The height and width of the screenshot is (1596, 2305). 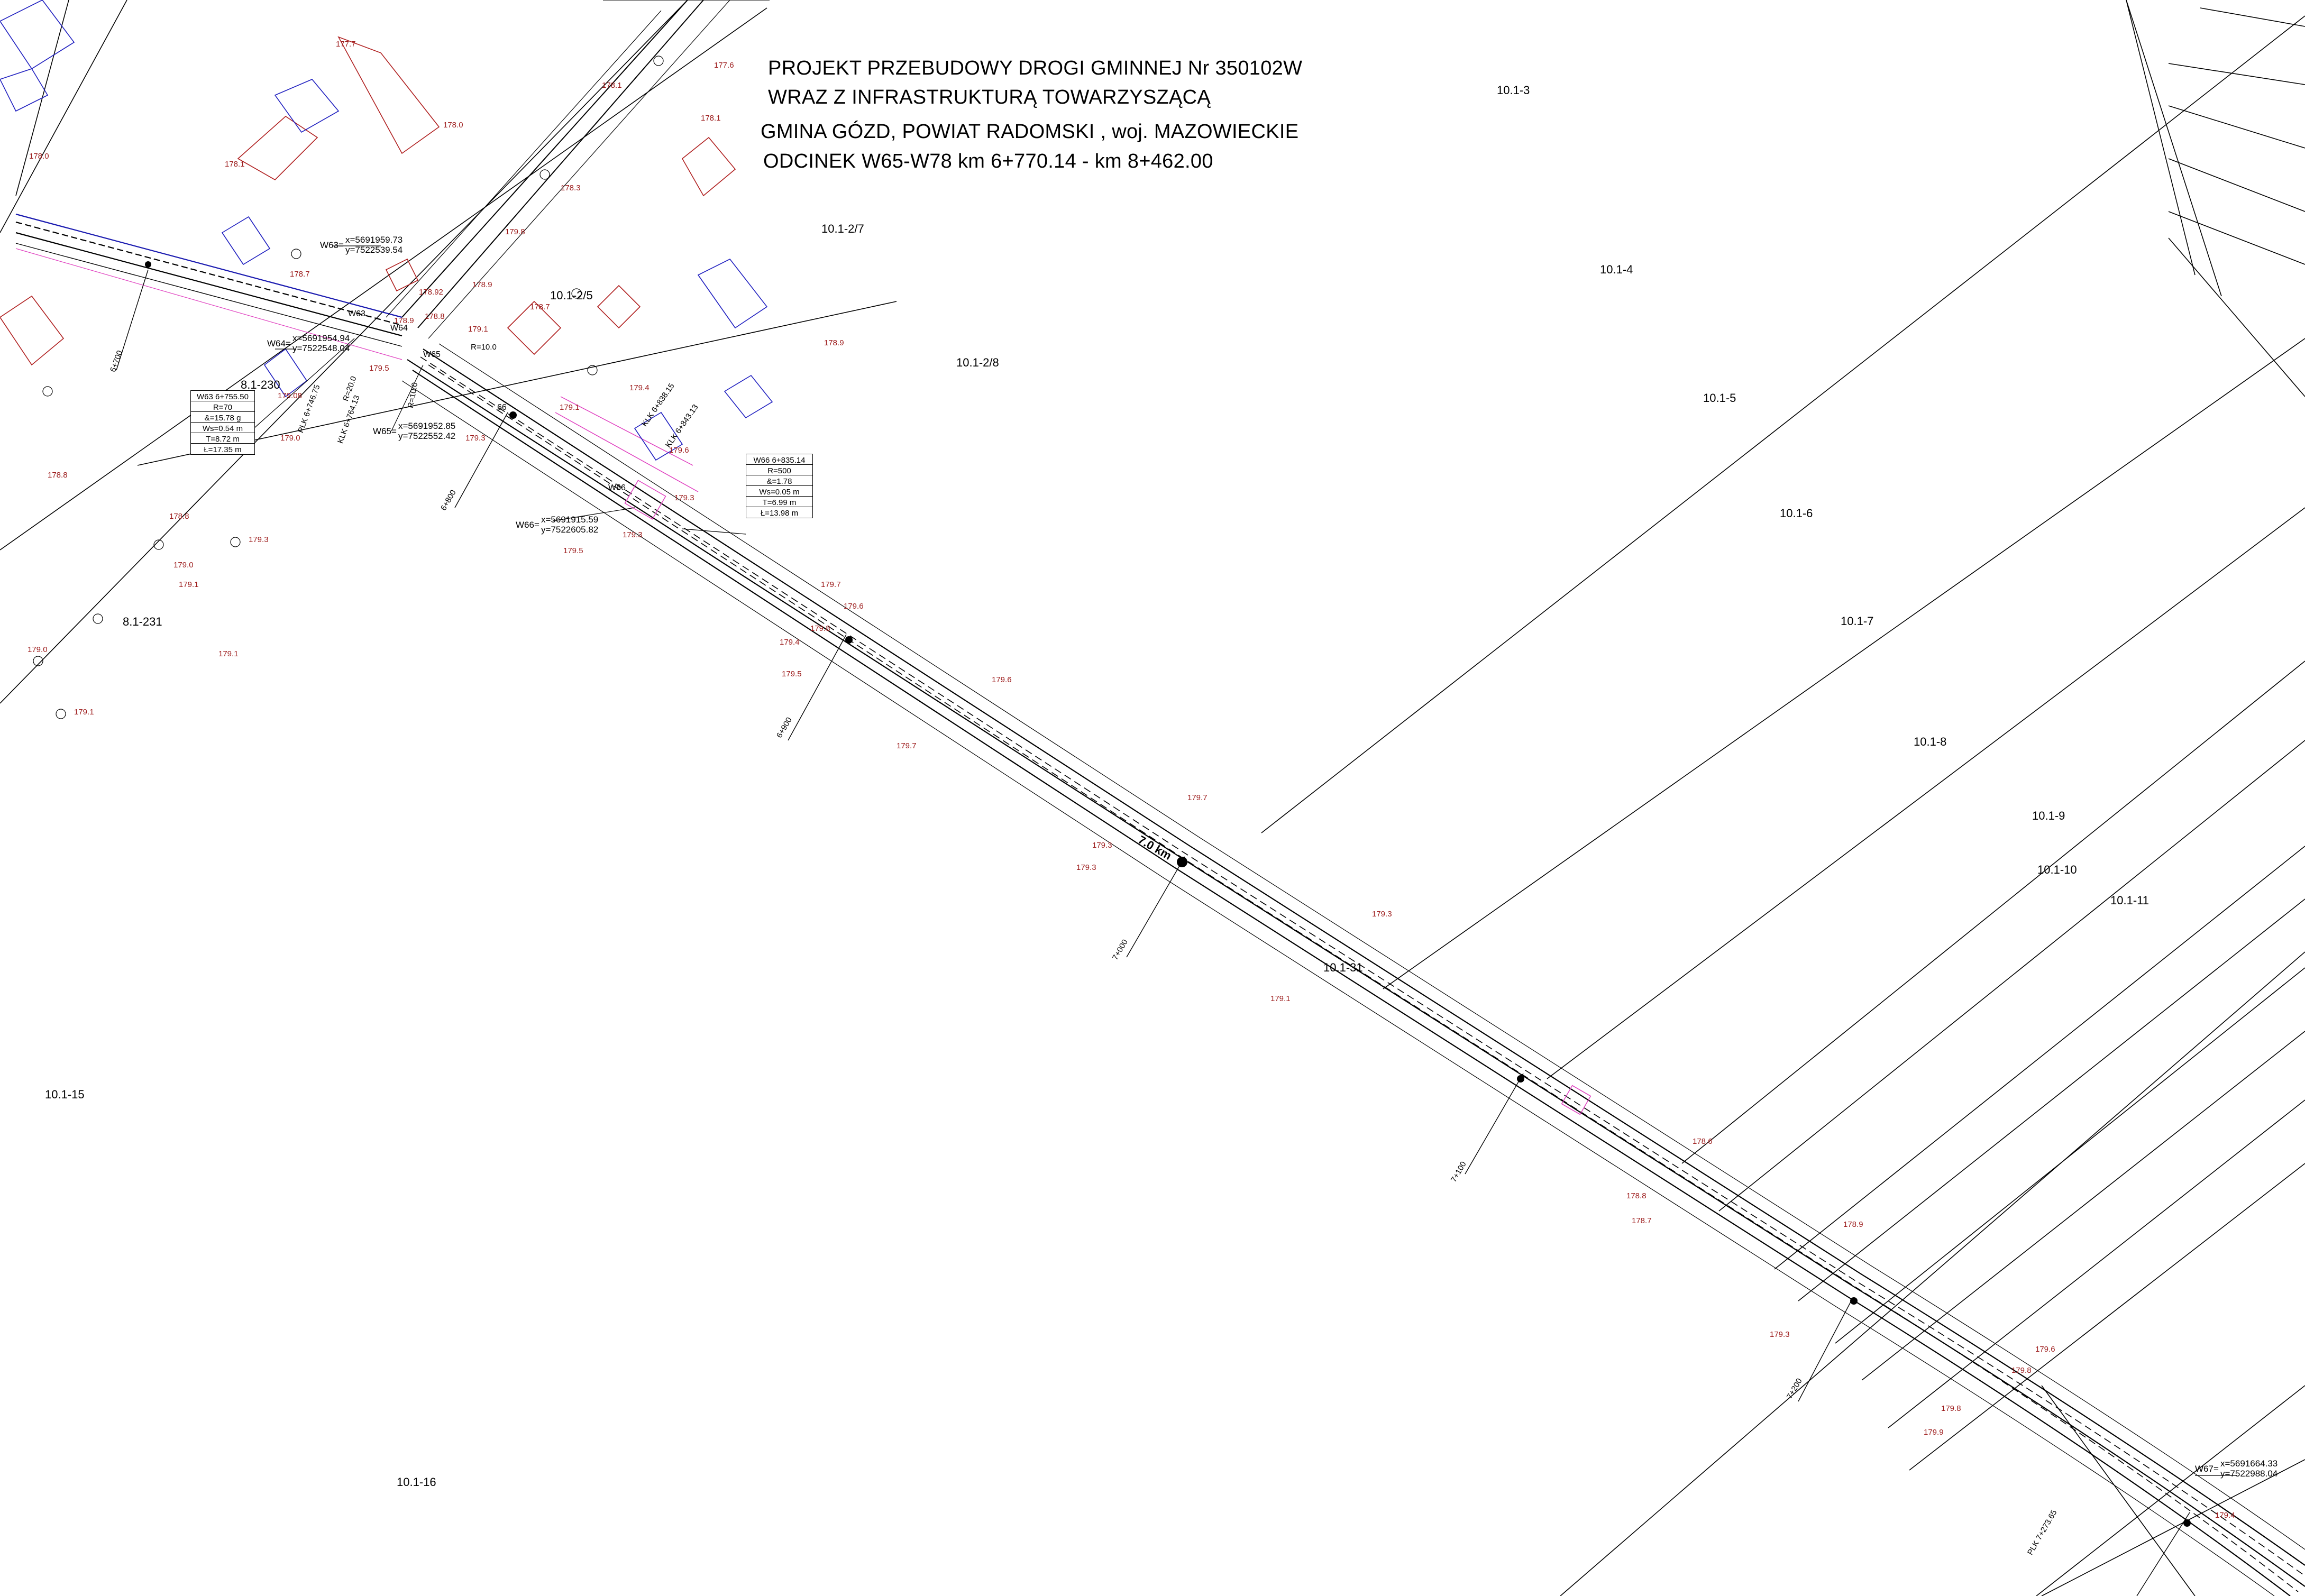 I want to click on curve-table-row: T=8.72 m, so click(x=222, y=438).